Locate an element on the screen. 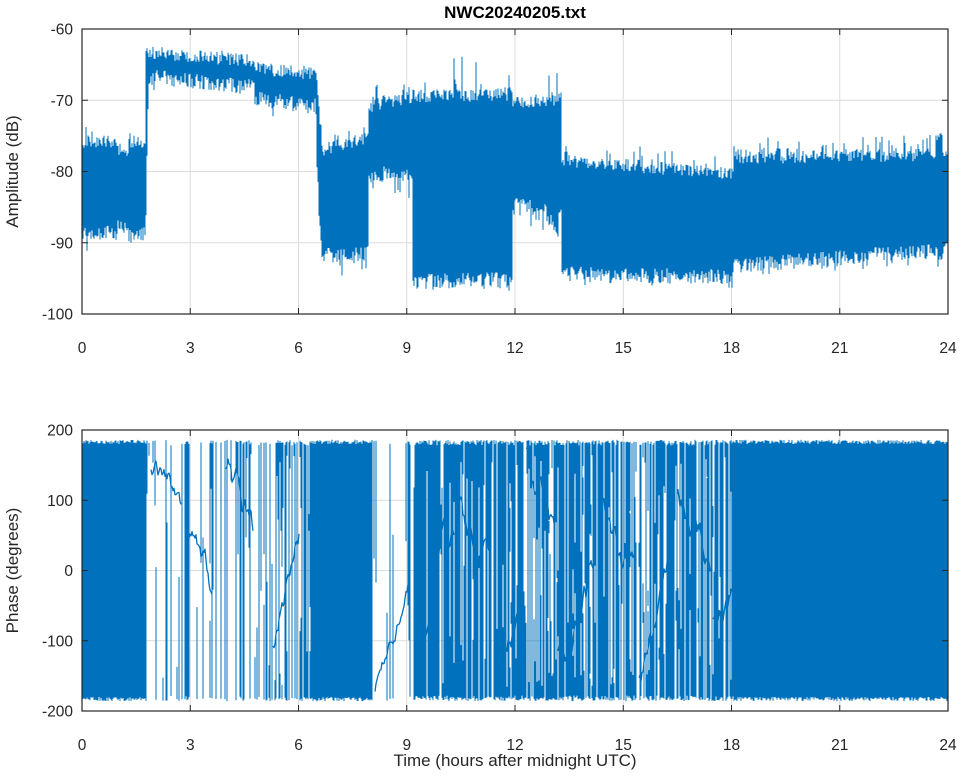 The width and height of the screenshot is (964, 783). phase-y-axis-label: Phase (degrees) is located at coordinates (12, 571).